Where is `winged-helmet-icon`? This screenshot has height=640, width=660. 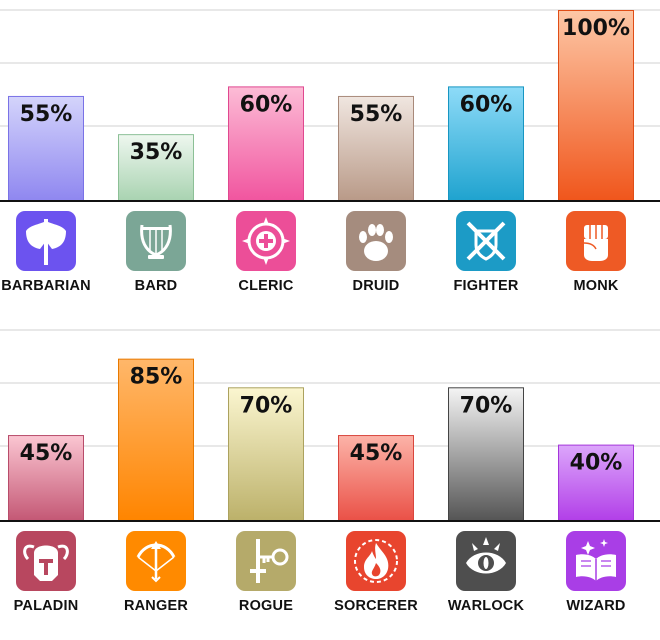
winged-helmet-icon is located at coordinates (46, 561).